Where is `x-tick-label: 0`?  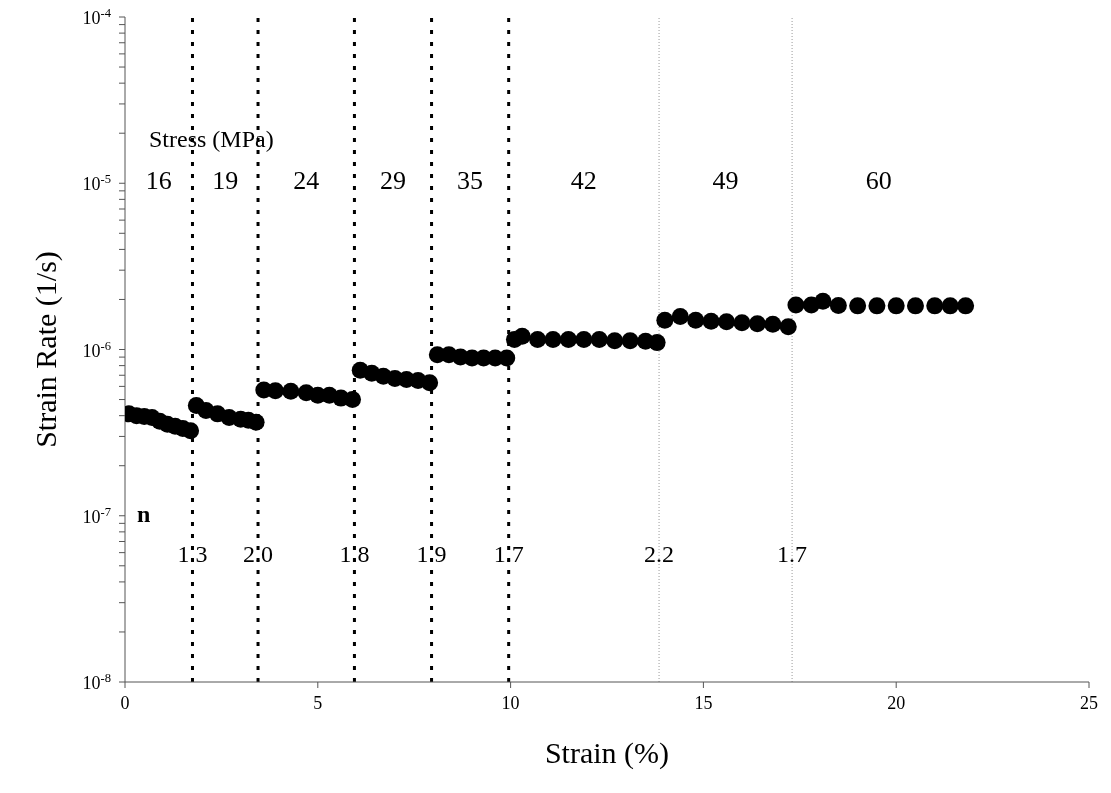
x-tick-label: 0 is located at coordinates (125, 702).